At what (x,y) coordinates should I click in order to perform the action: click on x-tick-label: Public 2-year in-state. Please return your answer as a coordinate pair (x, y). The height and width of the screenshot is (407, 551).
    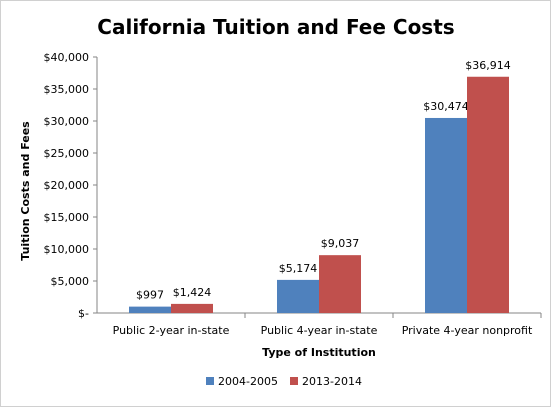
    Looking at the image, I should click on (171, 330).